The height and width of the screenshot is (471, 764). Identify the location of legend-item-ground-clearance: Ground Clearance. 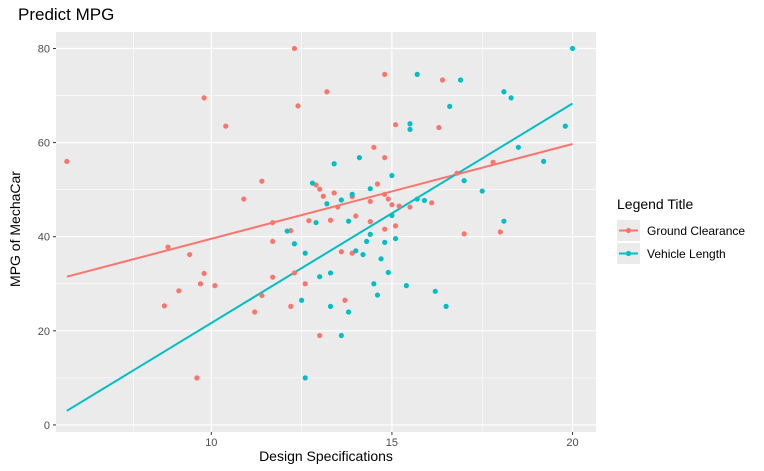
(681, 230).